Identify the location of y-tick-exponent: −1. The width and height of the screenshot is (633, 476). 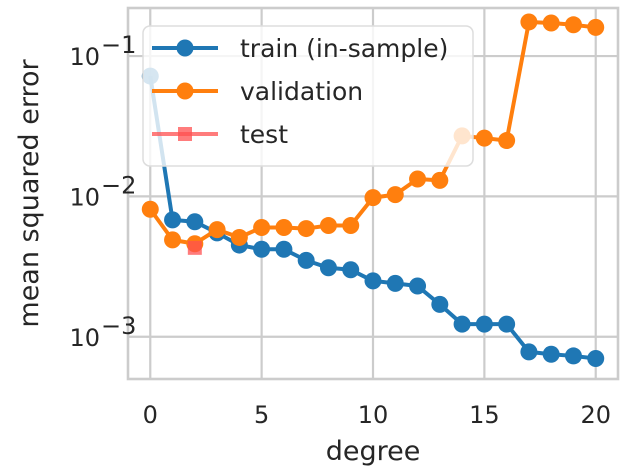
(118, 45).